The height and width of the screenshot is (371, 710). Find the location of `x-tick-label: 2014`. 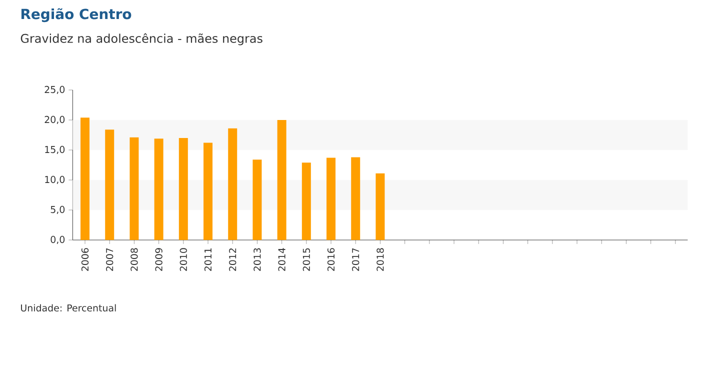

x-tick-label: 2014 is located at coordinates (282, 259).